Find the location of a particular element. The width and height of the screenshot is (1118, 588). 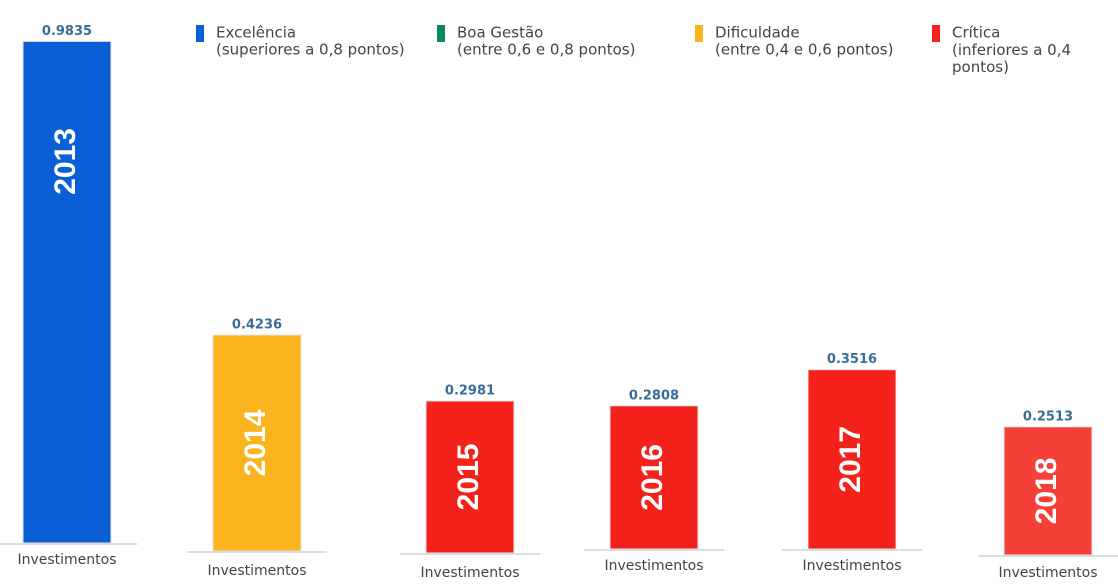

year-label: 2016 is located at coordinates (652, 477).